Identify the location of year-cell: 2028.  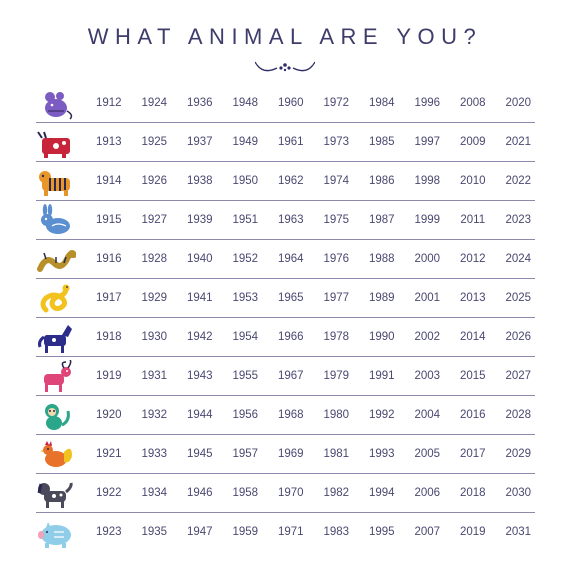
(518, 415).